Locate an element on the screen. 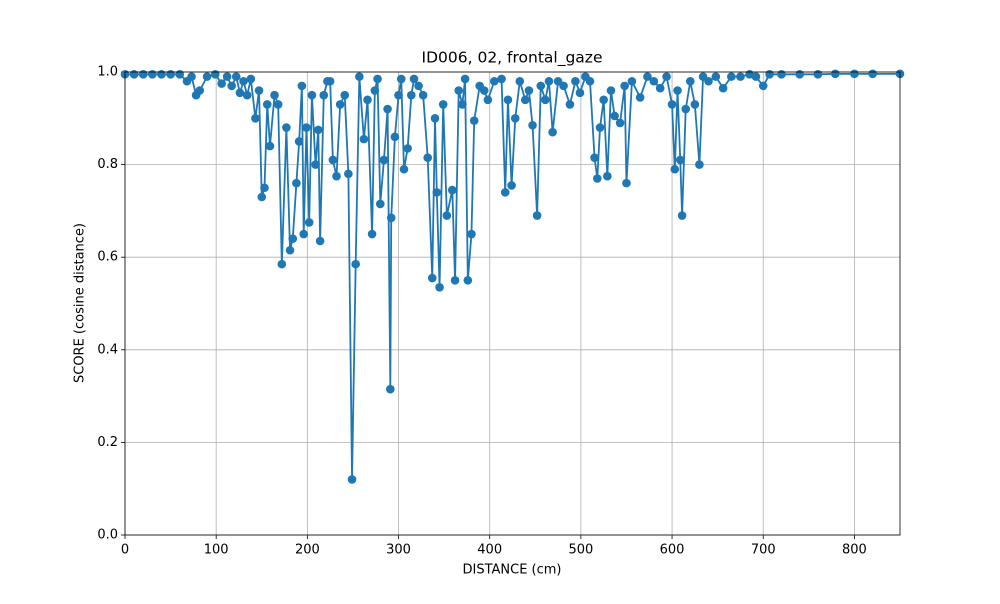 The image size is (1000, 604). x-tick-label: 400 is located at coordinates (489, 550).